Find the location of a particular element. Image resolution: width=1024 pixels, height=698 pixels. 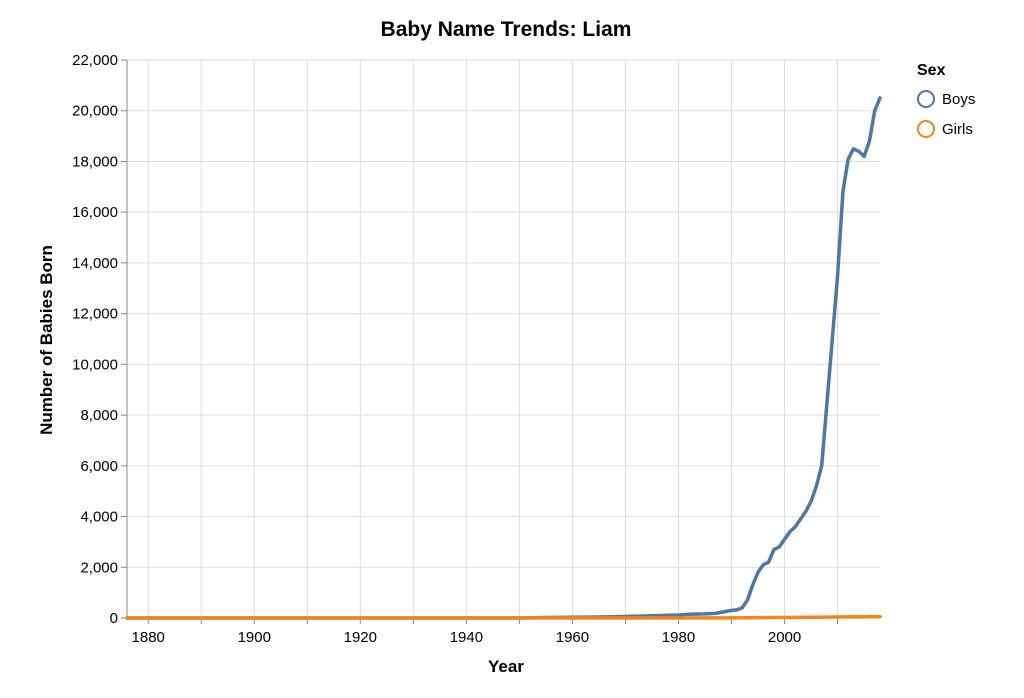

y-tick-label: 14,000 is located at coordinates (95, 263).